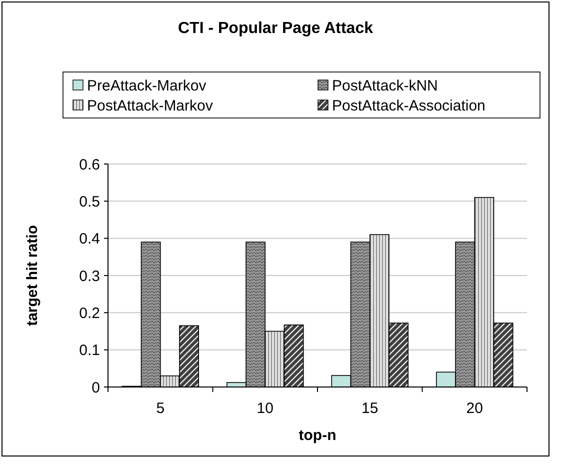 The width and height of the screenshot is (561, 464). What do you see at coordinates (89, 313) in the screenshot?
I see `y-tick-label: 0.2` at bounding box center [89, 313].